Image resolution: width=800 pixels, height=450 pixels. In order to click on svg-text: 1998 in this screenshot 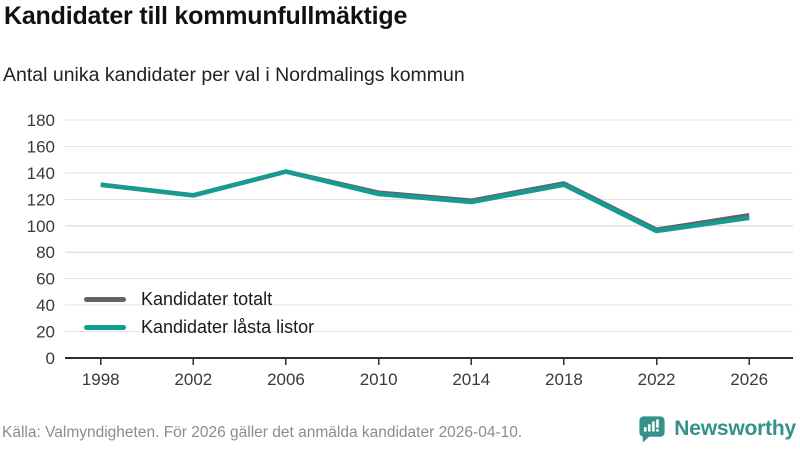, I will do `click(101, 379)`.